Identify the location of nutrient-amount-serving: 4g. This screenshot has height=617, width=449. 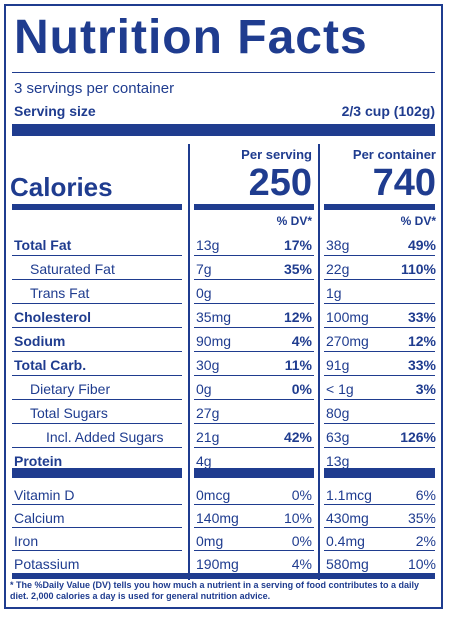
(204, 461).